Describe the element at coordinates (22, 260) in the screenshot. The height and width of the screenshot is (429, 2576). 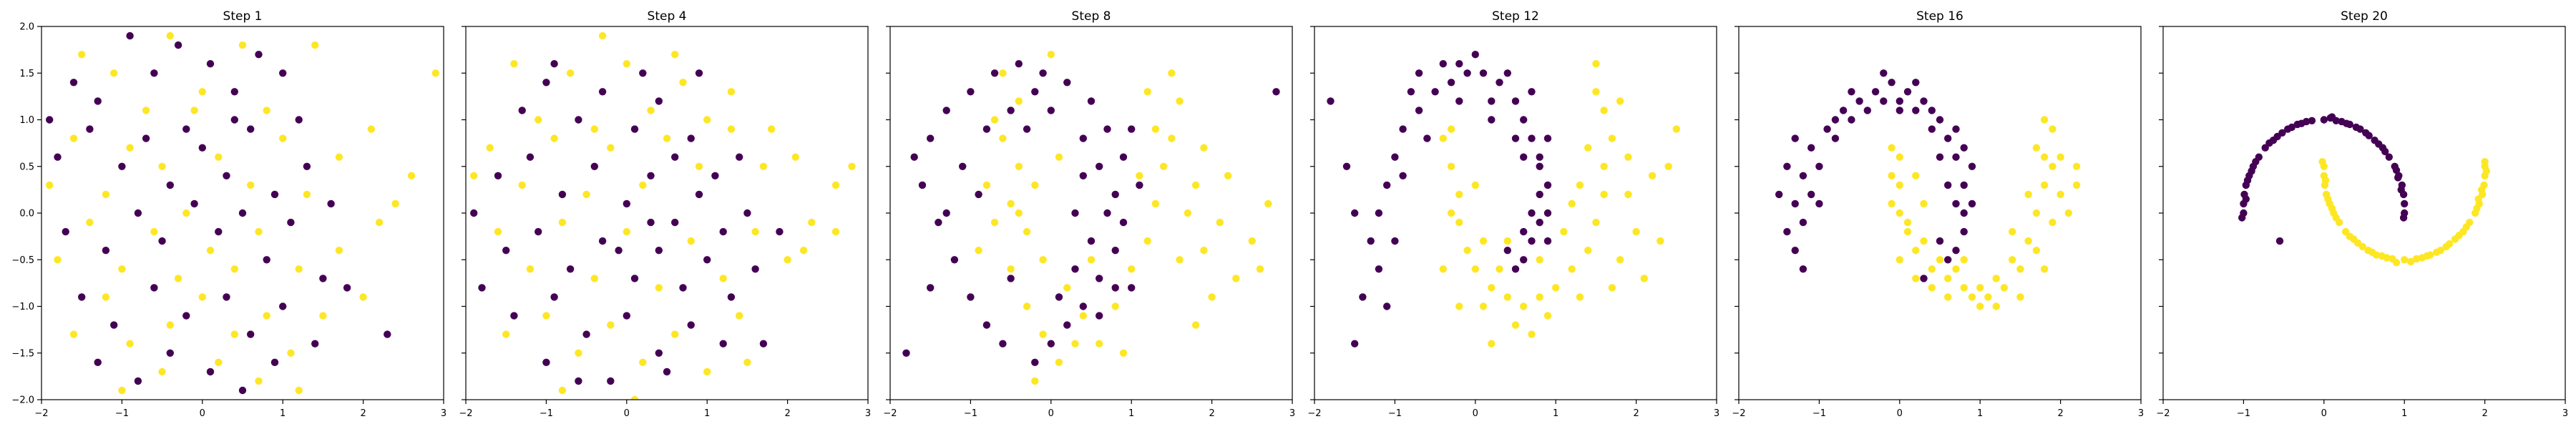
I see `y-tick-label: −0.5` at that location.